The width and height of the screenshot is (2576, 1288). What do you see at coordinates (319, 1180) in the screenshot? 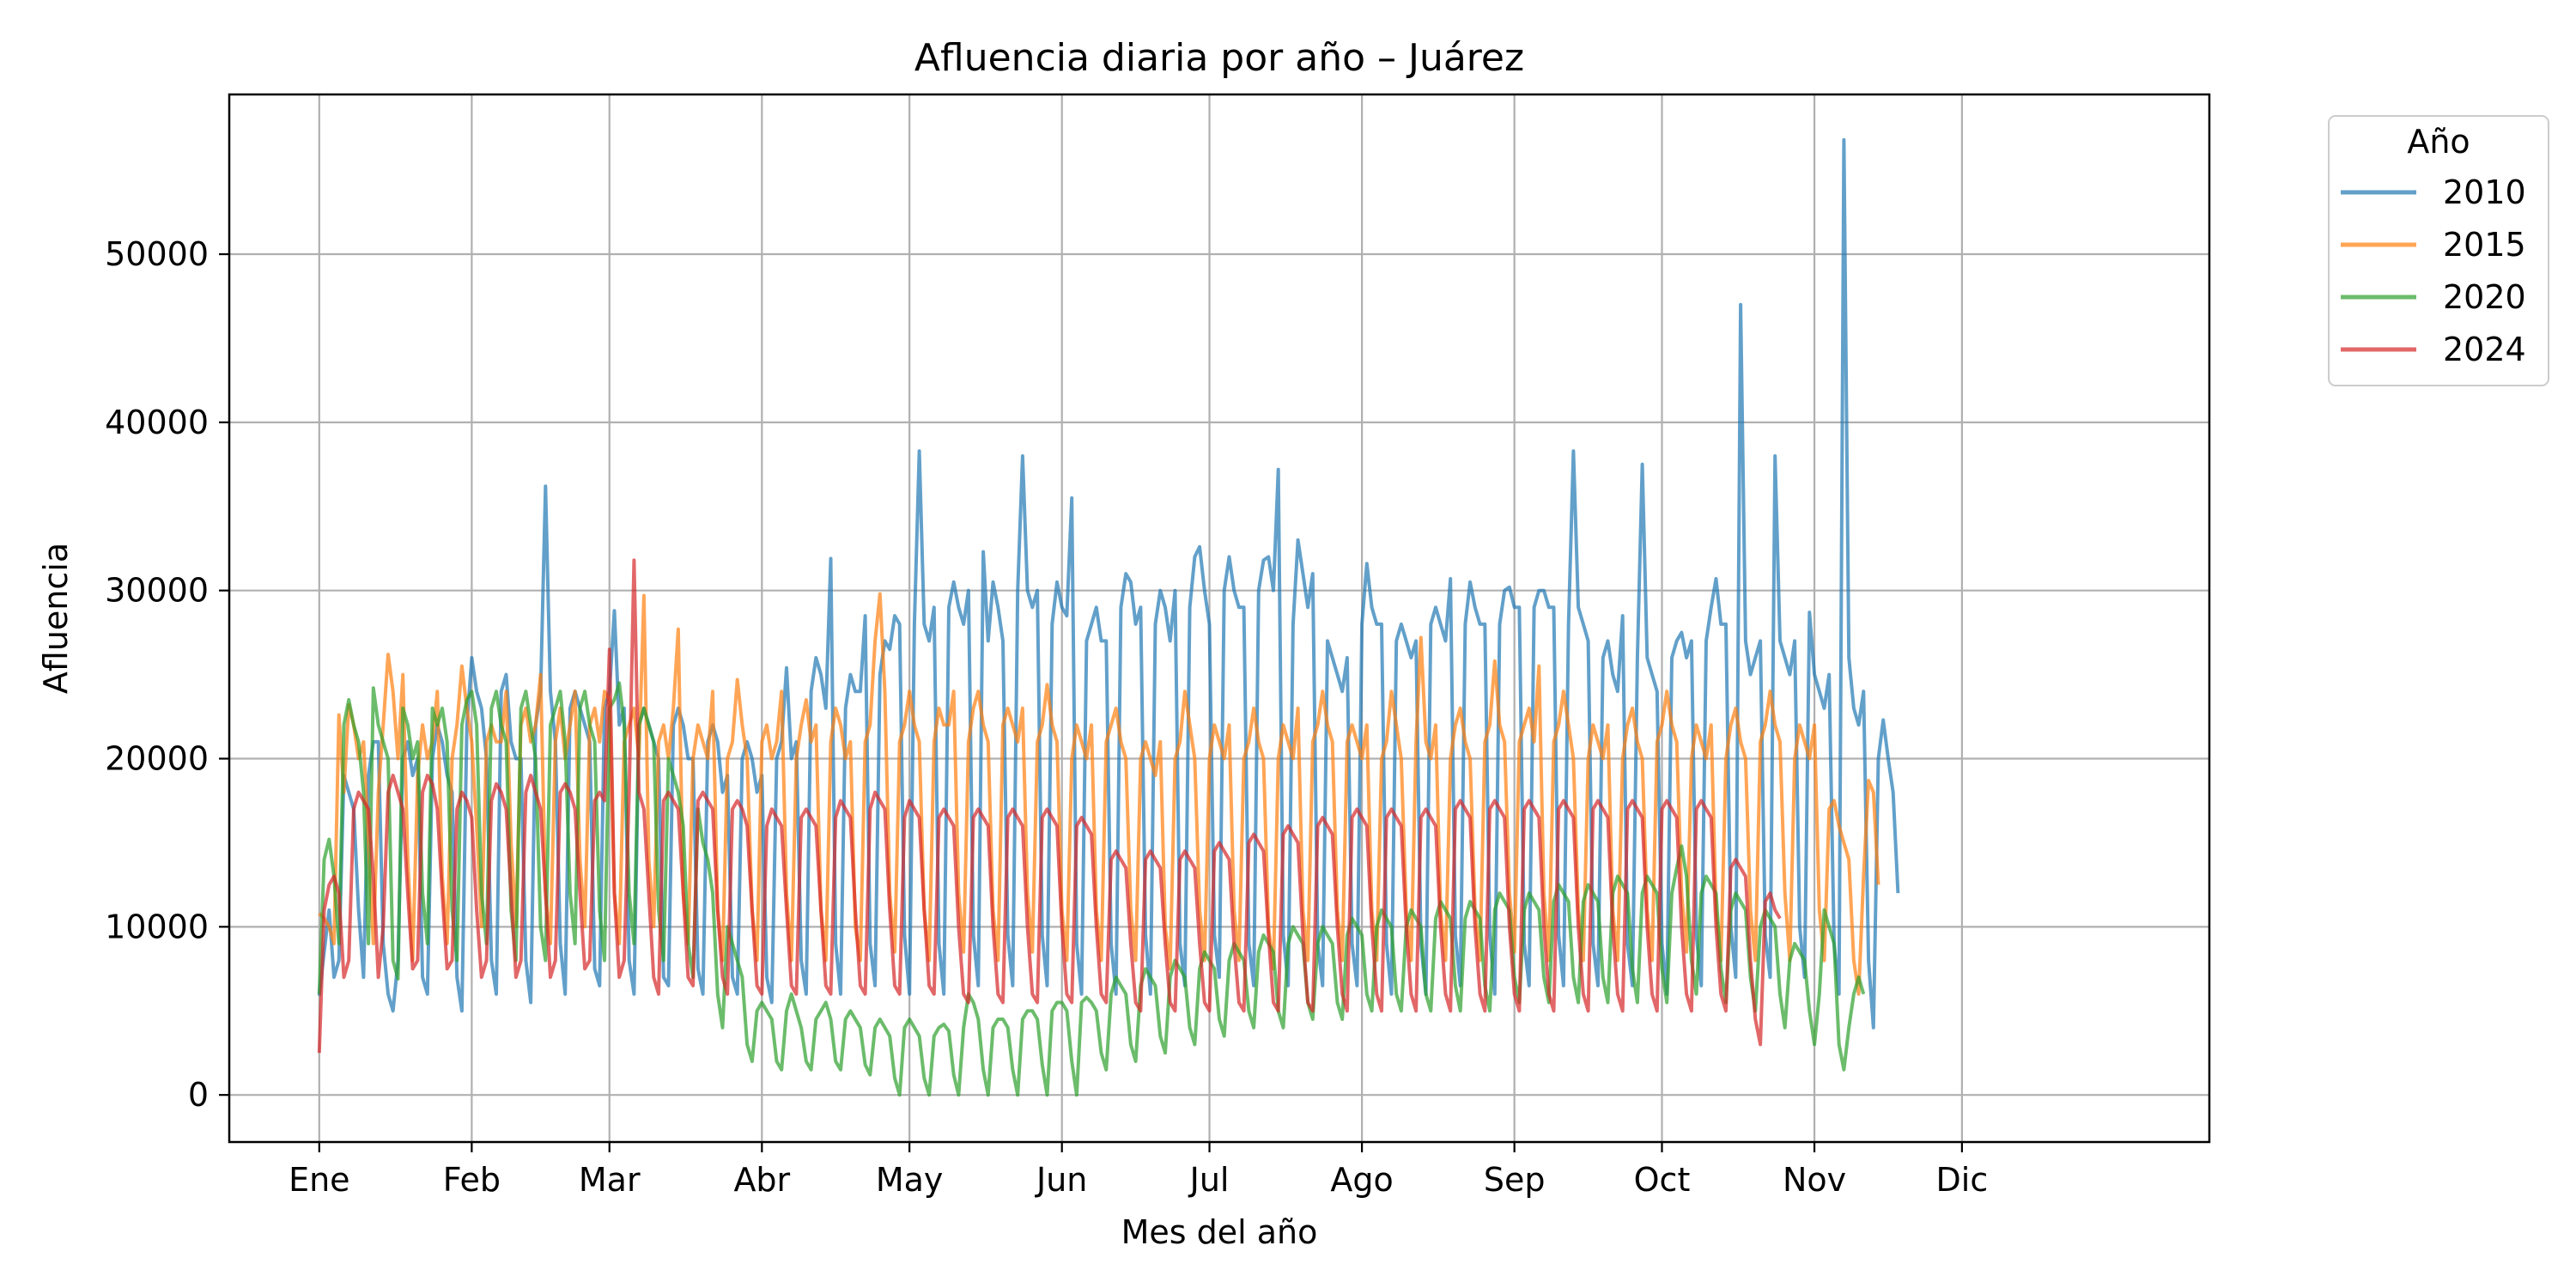
I see `x-tick-label: Ene` at bounding box center [319, 1180].